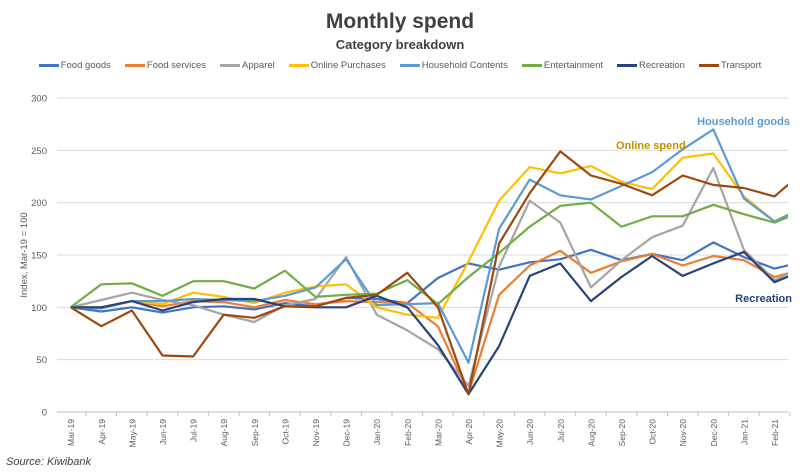 The image size is (800, 476). I want to click on x-tick-label: Nov-20, so click(683, 433).